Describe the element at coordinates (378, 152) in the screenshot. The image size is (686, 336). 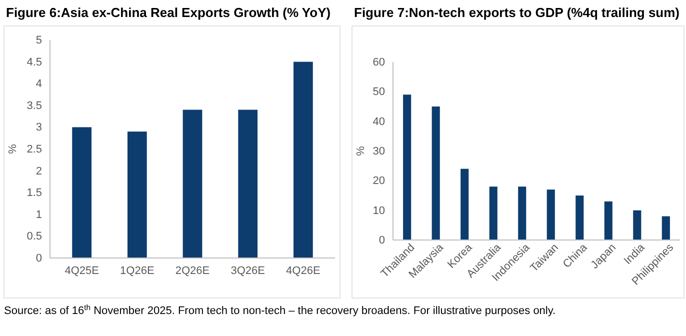
I see `y-tick-label: 30` at that location.